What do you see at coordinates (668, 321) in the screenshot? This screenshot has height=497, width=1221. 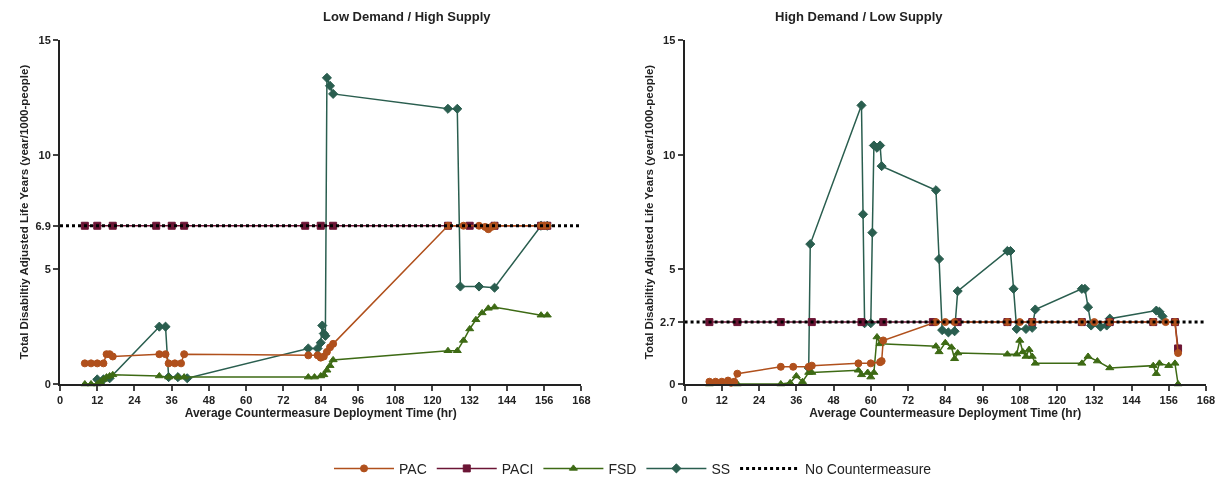 I see `y-tick-label: 2.7` at bounding box center [668, 321].